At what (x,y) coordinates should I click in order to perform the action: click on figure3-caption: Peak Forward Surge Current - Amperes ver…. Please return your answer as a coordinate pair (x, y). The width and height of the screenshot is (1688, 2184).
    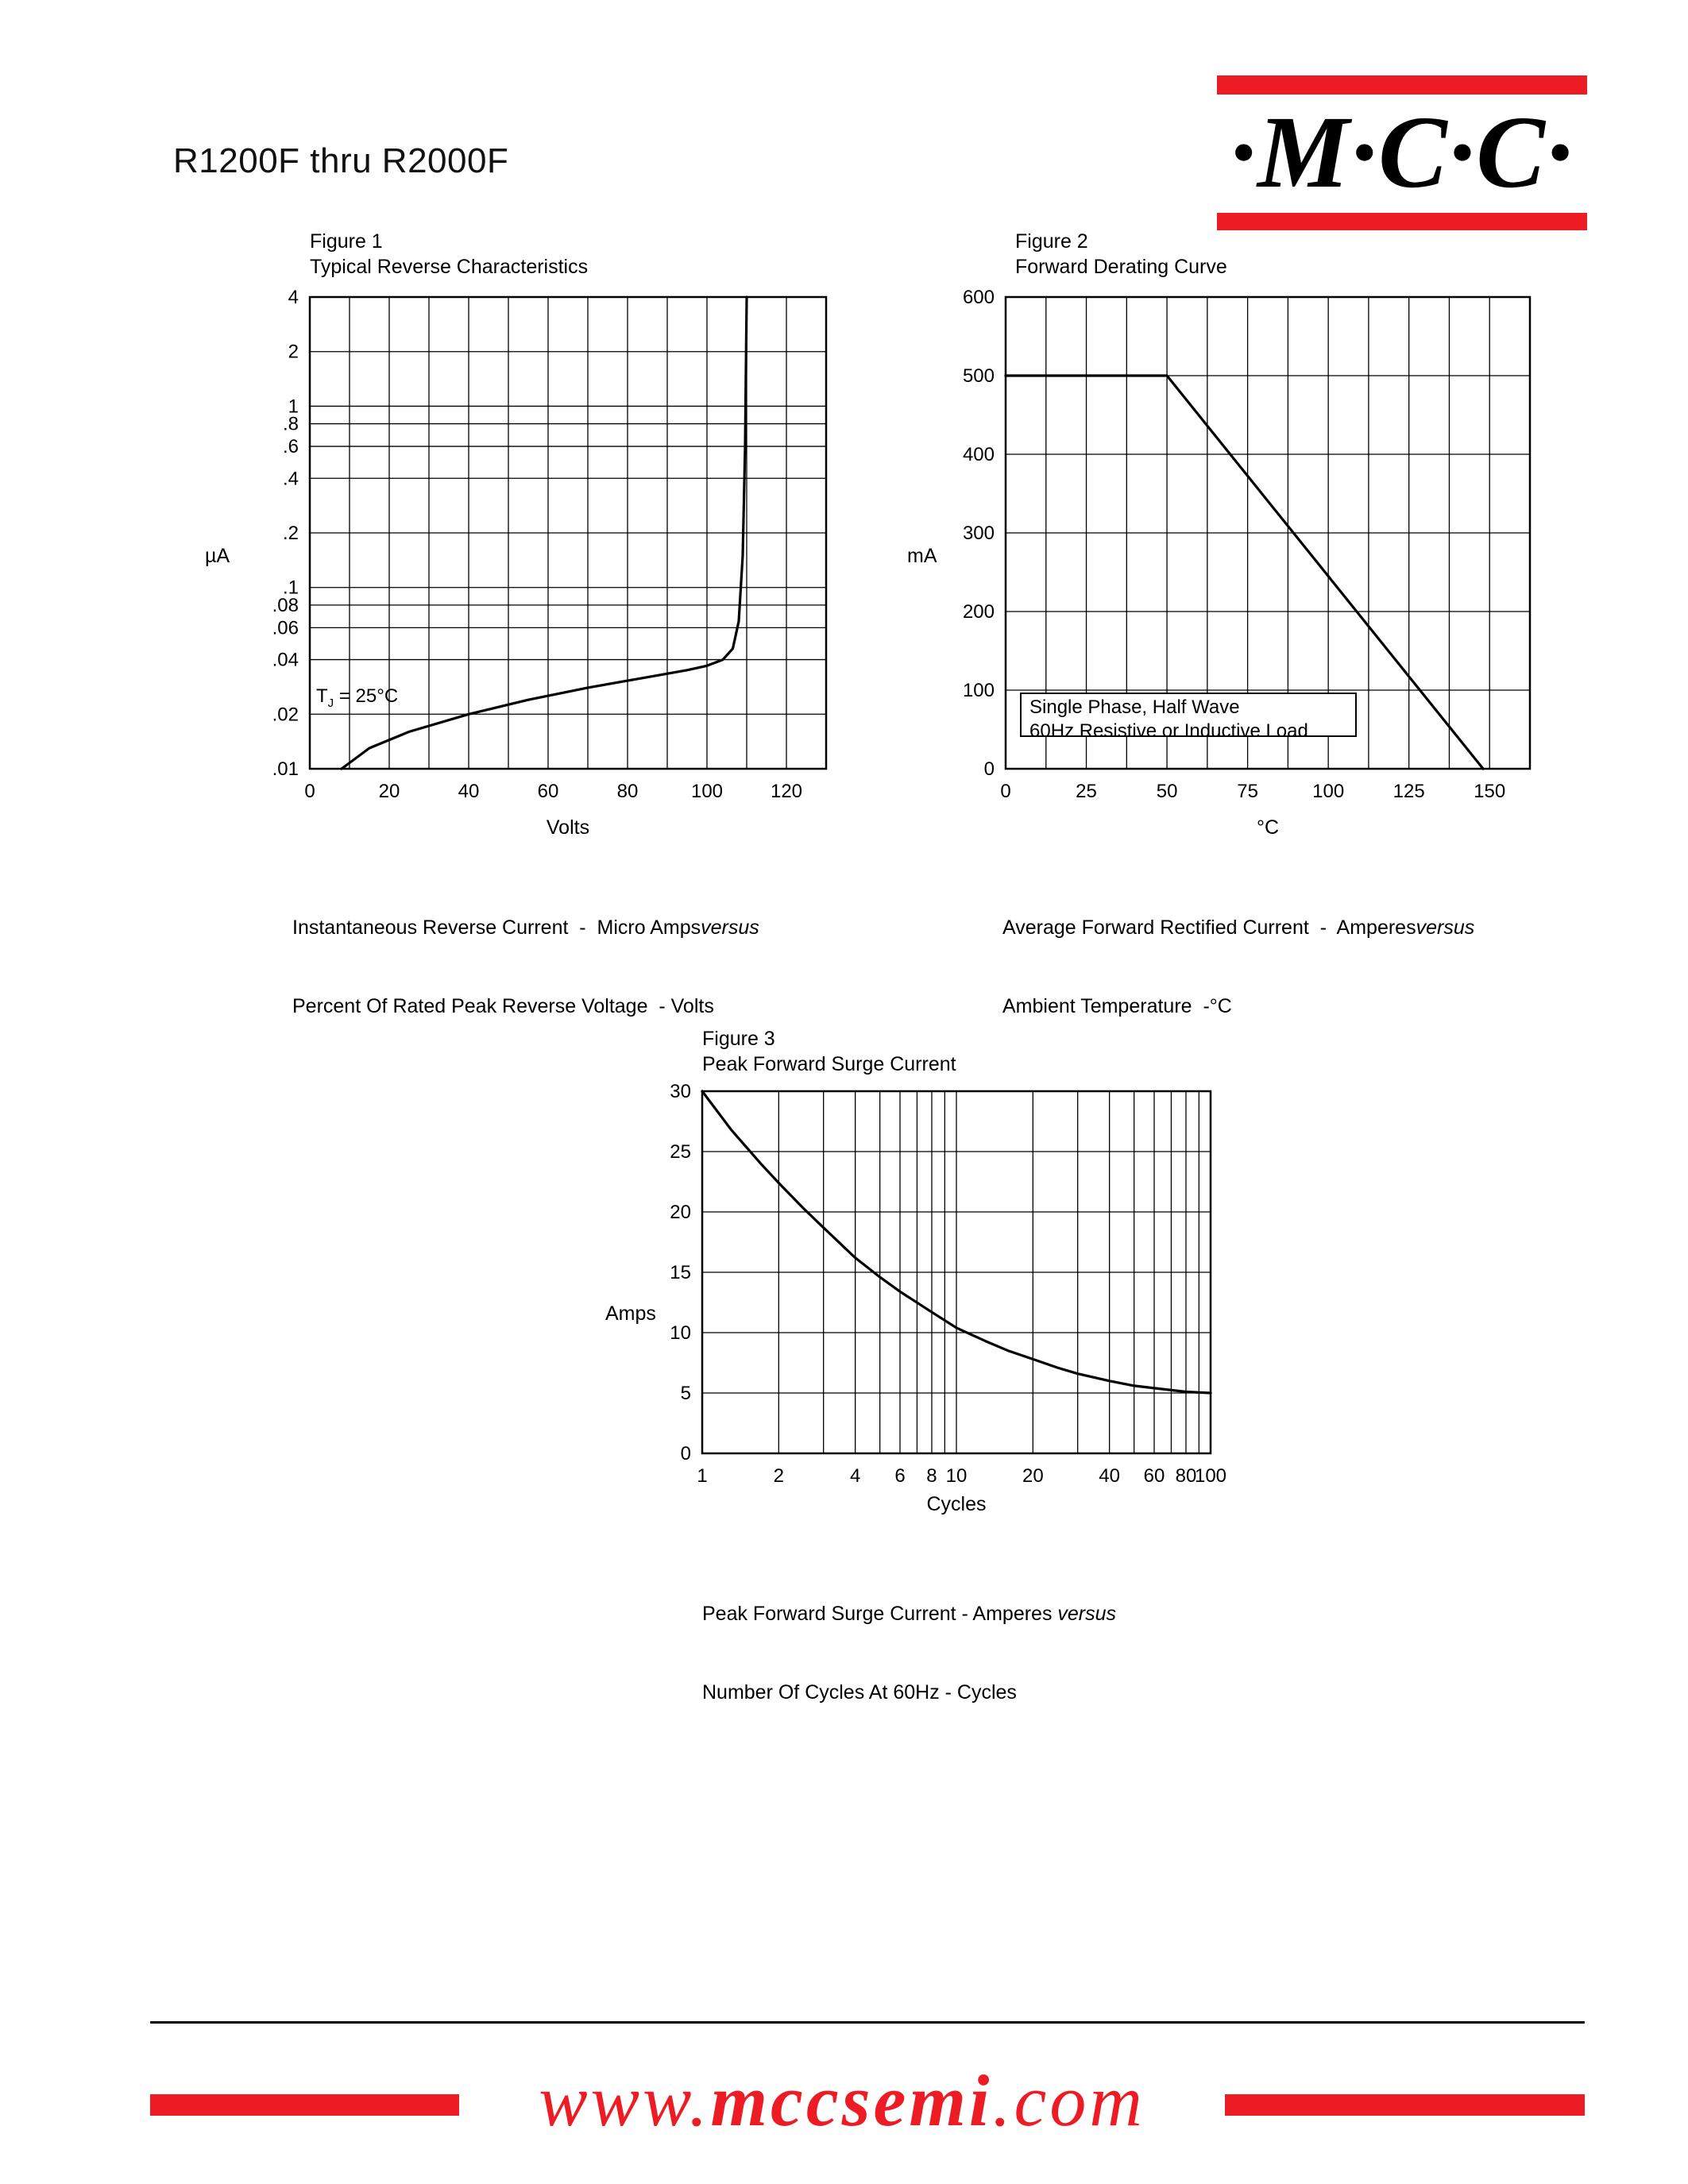
    Looking at the image, I should click on (909, 1653).